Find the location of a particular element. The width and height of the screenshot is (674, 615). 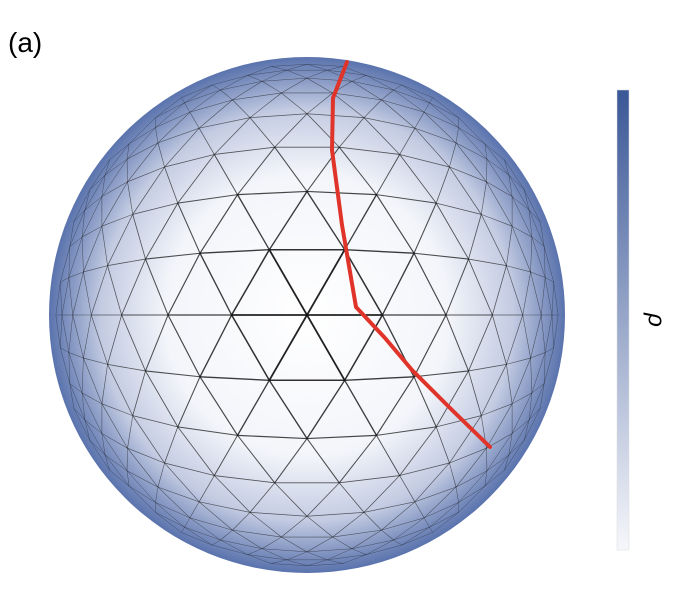

colorbar-label: ρ is located at coordinates (656, 319).